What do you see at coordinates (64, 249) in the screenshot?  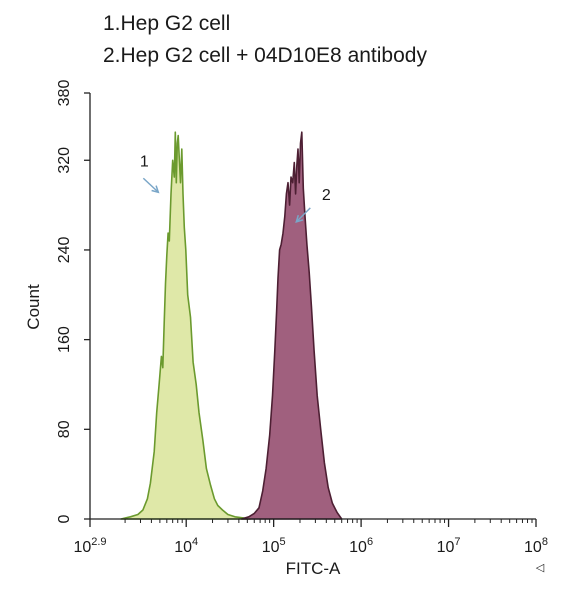 I see `y-tick-label: 240` at bounding box center [64, 249].